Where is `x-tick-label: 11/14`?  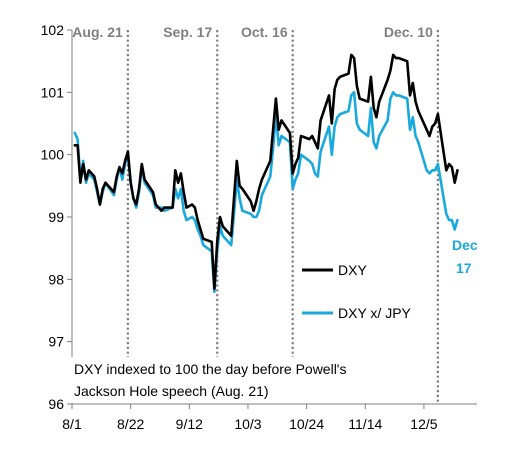
x-tick-label: 11/14 is located at coordinates (365, 424).